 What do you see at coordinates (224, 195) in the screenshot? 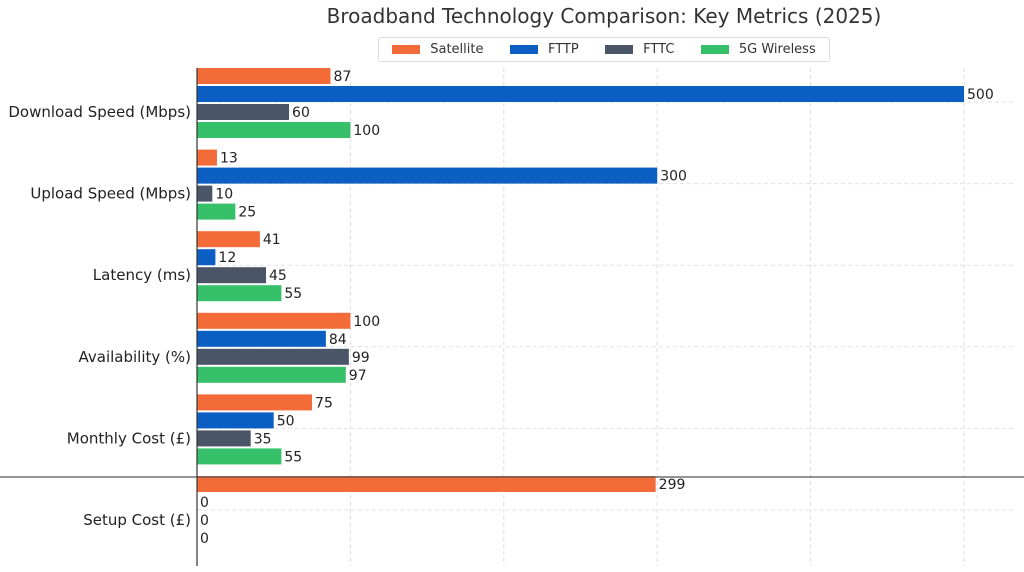
I see `data-label: 10` at bounding box center [224, 195].